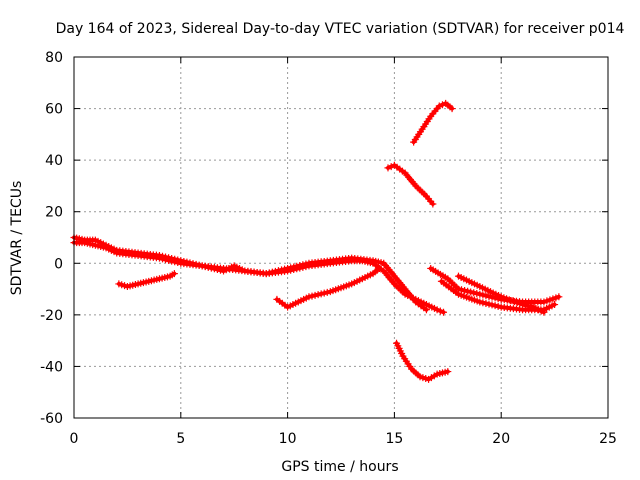 Image resolution: width=640 pixels, height=480 pixels. Describe the element at coordinates (250, 274) in the screenshot. I see `series-track-main-b` at that location.